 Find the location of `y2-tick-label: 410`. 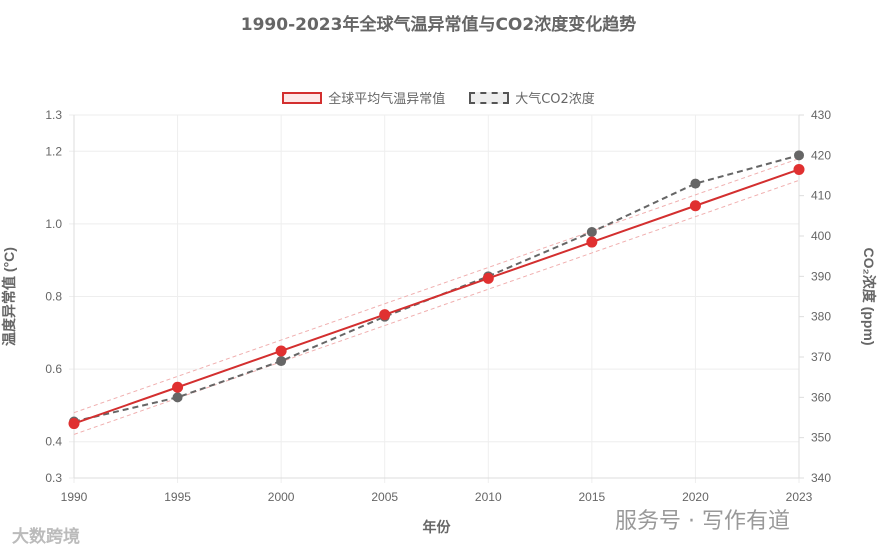

y2-tick-label: 410 is located at coordinates (821, 196).